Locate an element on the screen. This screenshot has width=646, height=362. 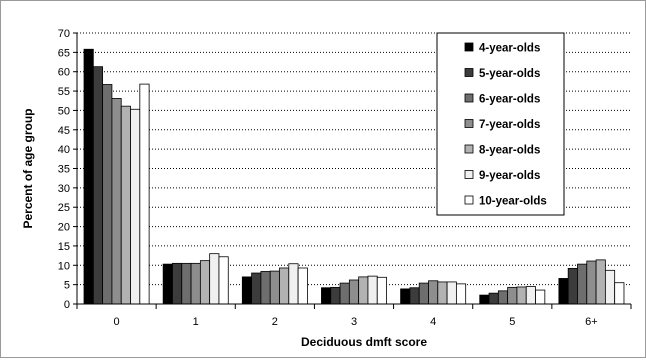
legend-label: 5-year-olds is located at coordinates (509, 74).